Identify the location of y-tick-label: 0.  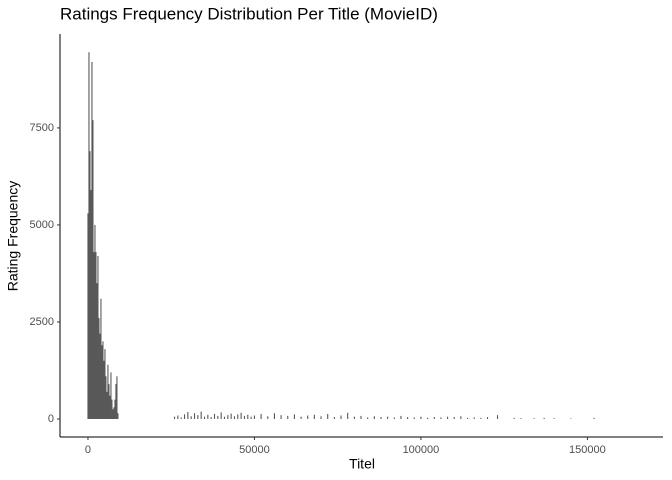
(51, 419).